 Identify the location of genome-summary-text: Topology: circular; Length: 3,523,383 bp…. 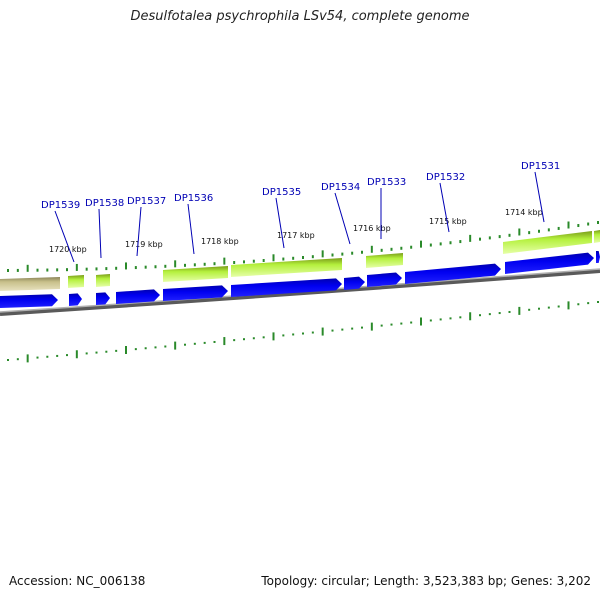
(426, 581).